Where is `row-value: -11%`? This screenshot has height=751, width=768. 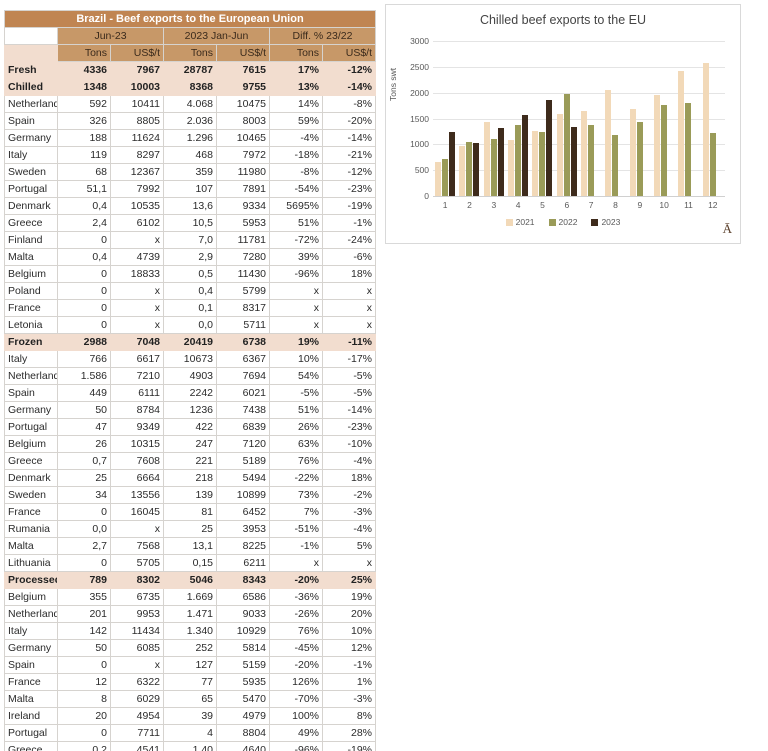 row-value: -11% is located at coordinates (349, 342).